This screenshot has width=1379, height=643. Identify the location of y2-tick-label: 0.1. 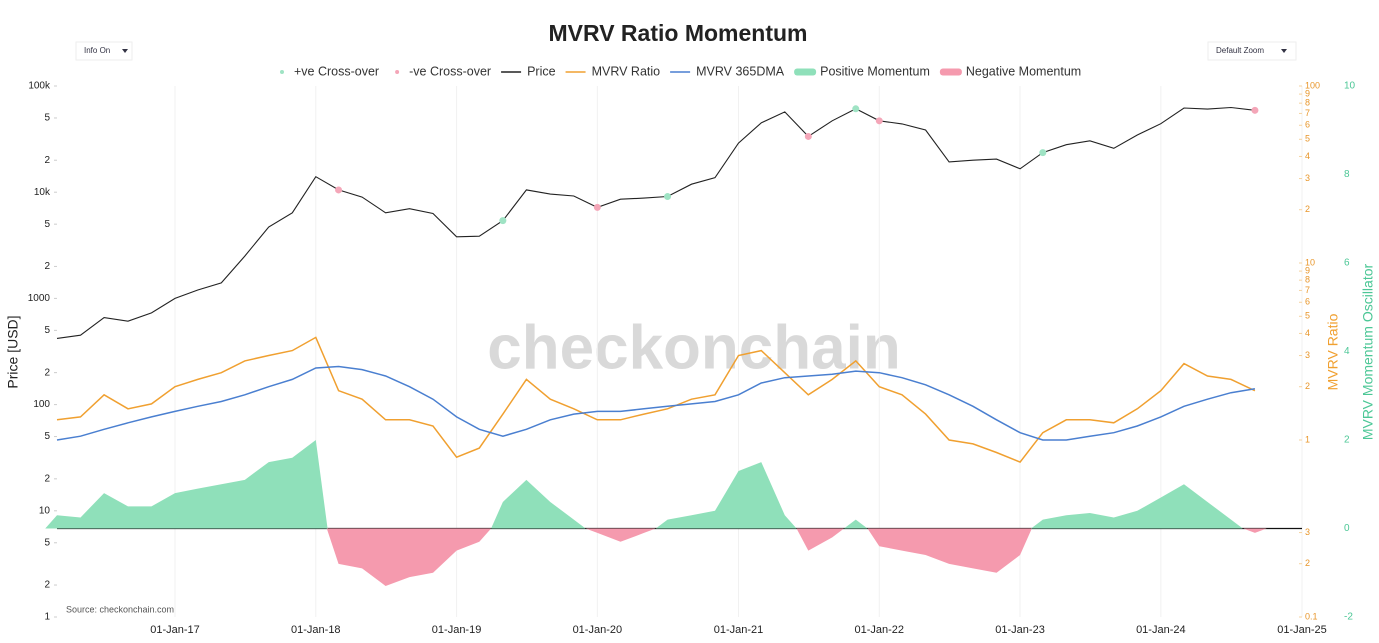
(1311, 616).